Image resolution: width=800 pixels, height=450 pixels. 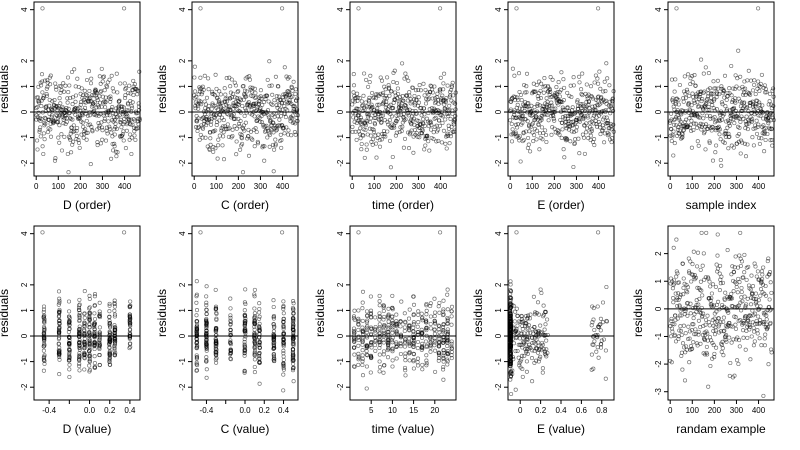 What do you see at coordinates (715, 410) in the screenshot?
I see `x-tick-label: 200` at bounding box center [715, 410].